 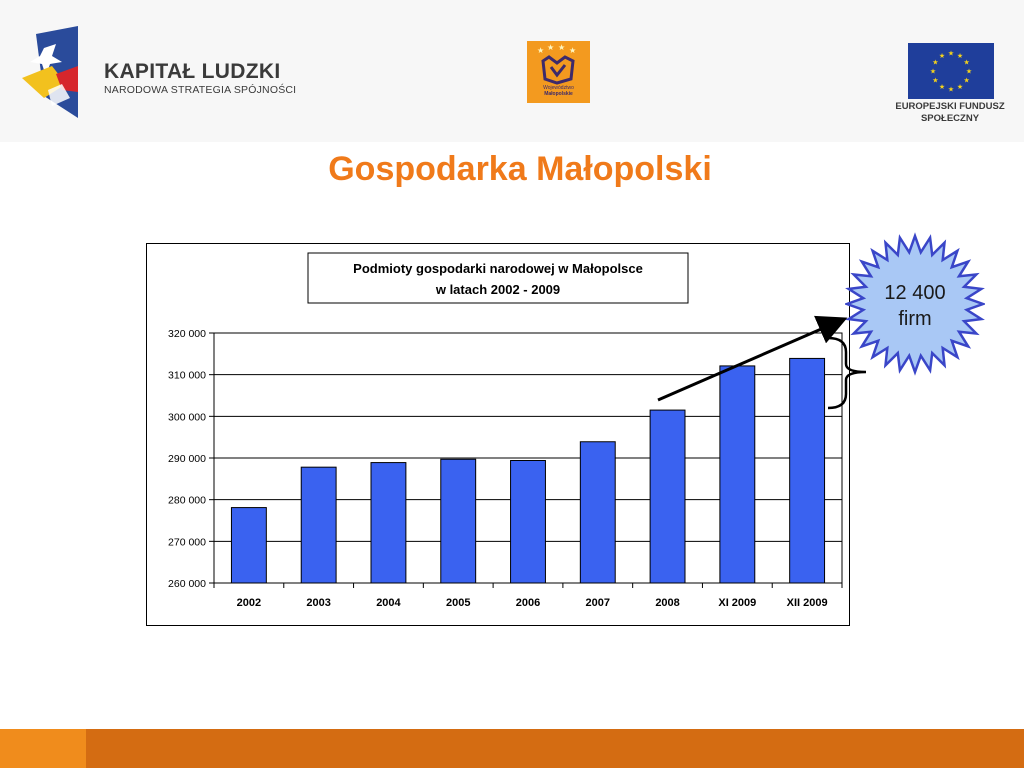 What do you see at coordinates (200, 90) in the screenshot?
I see `kapital-ludzki-subtitle: NARODOWA STRATEGIA SPÓJNOŚCI` at bounding box center [200, 90].